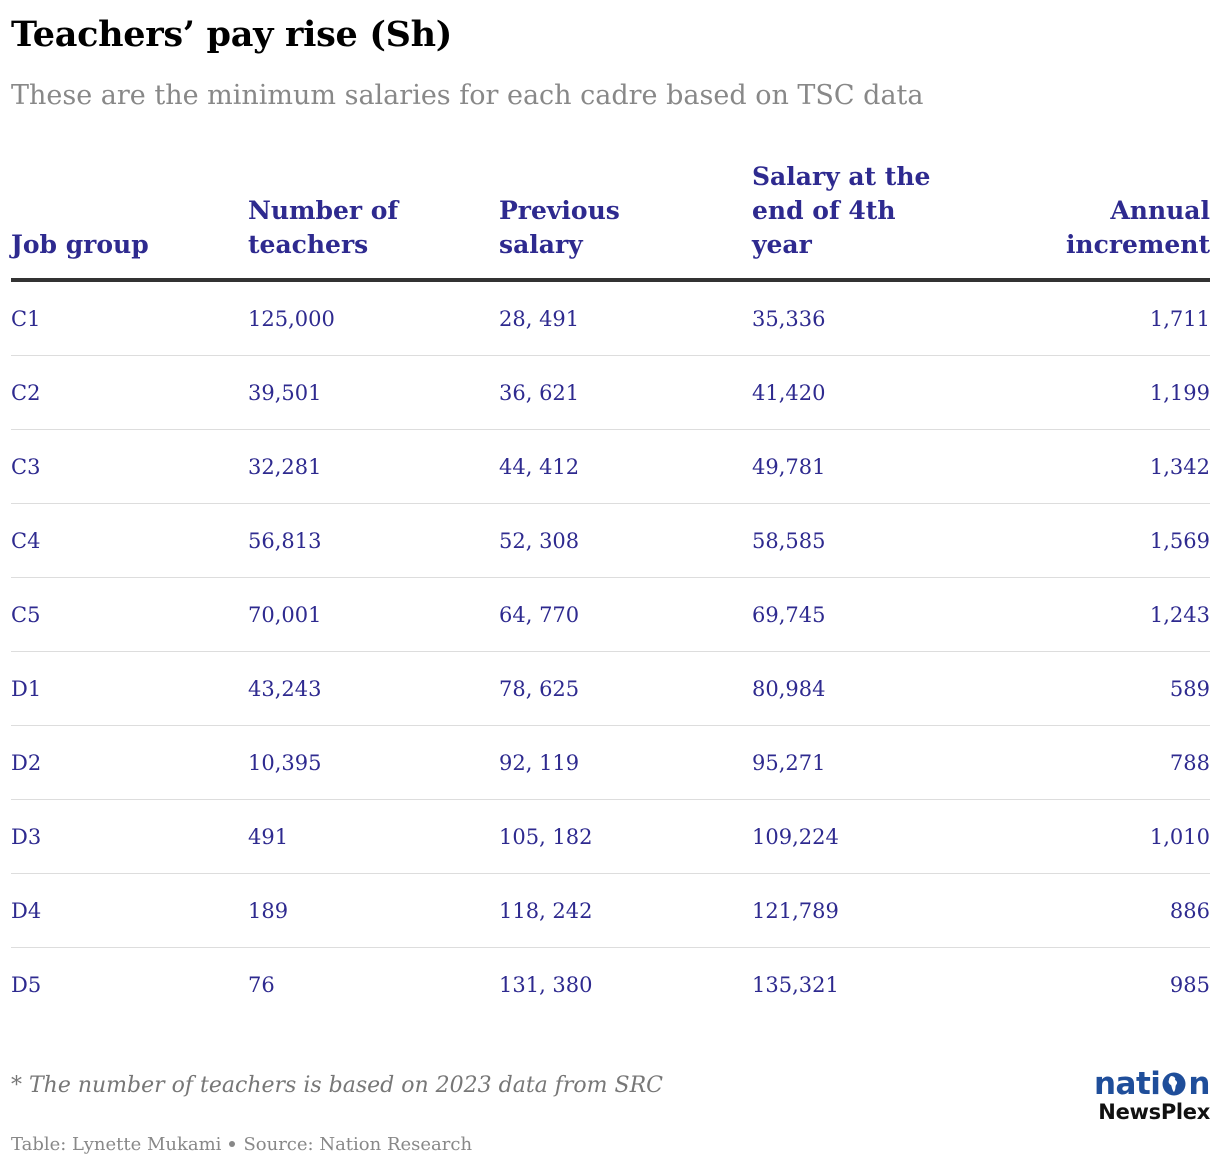 This screenshot has height=1166, width=1220. Describe the element at coordinates (1086, 318) in the screenshot. I see `cell-annual-increment: 1,711` at that location.